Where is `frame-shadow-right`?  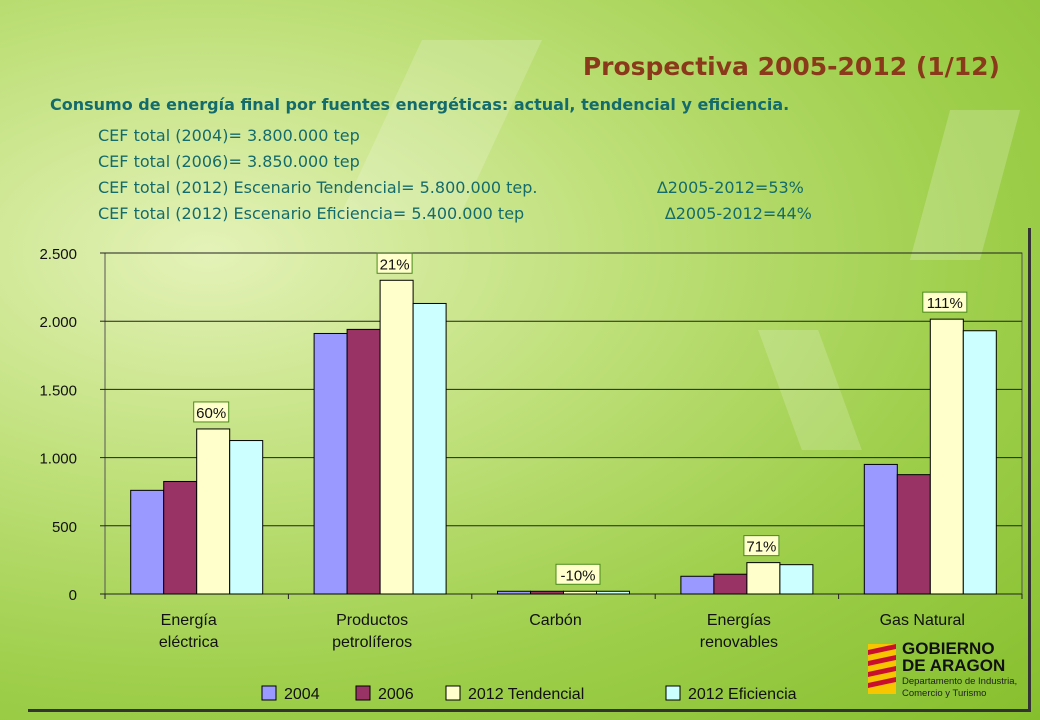
frame-shadow-right is located at coordinates (1029, 470).